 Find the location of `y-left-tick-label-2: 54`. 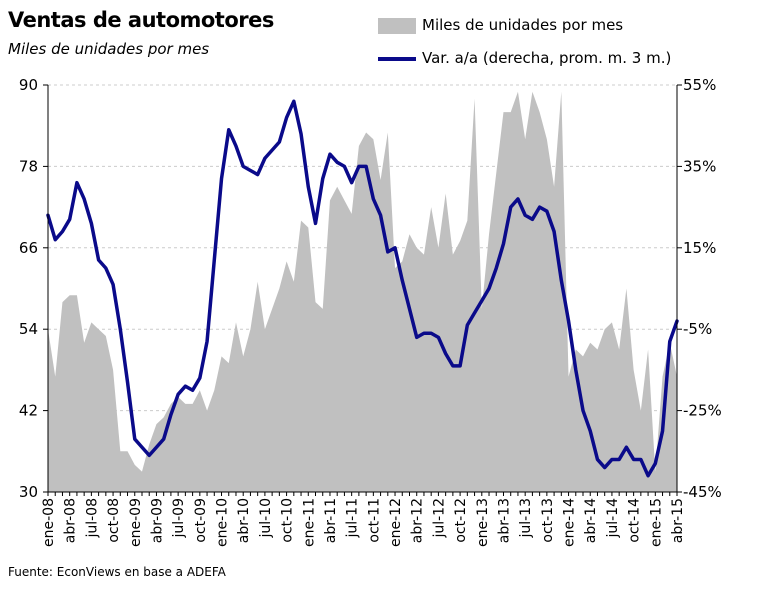

y-left-tick-label-2: 54 is located at coordinates (28, 329).